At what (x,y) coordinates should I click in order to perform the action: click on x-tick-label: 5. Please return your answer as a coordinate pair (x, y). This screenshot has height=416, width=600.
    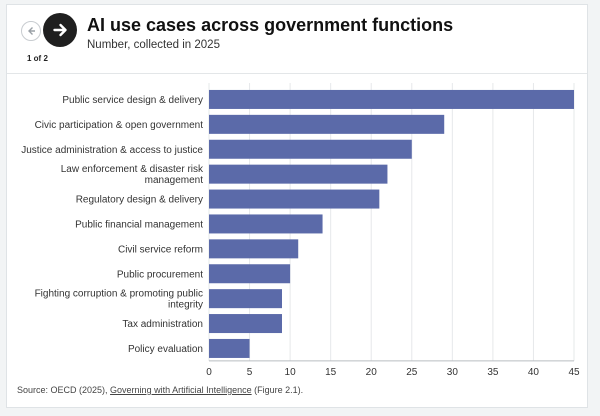
    Looking at the image, I should click on (250, 372).